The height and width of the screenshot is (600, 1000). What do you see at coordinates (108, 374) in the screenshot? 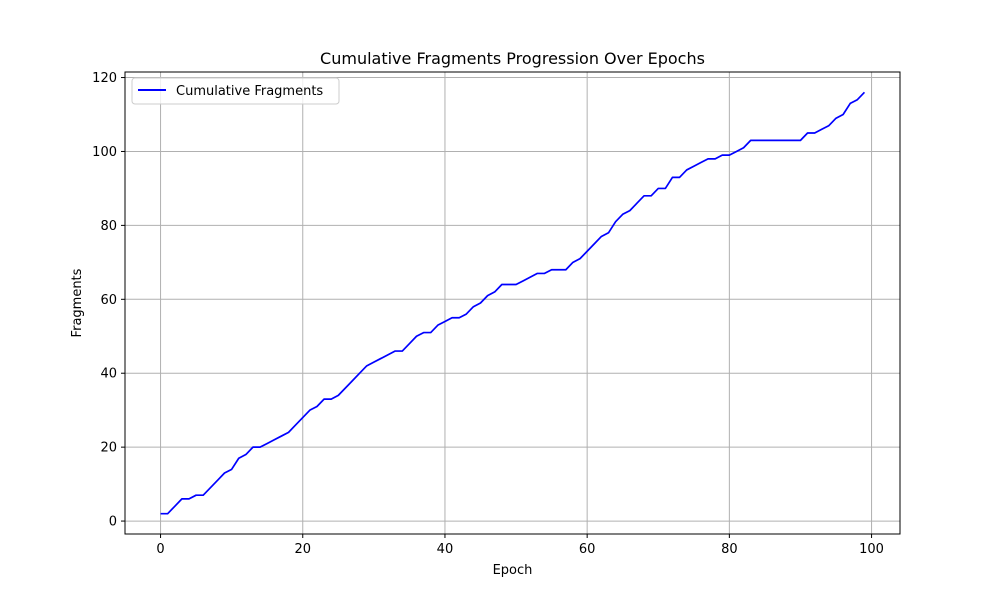
I see `y-tick-label: 40` at bounding box center [108, 374].